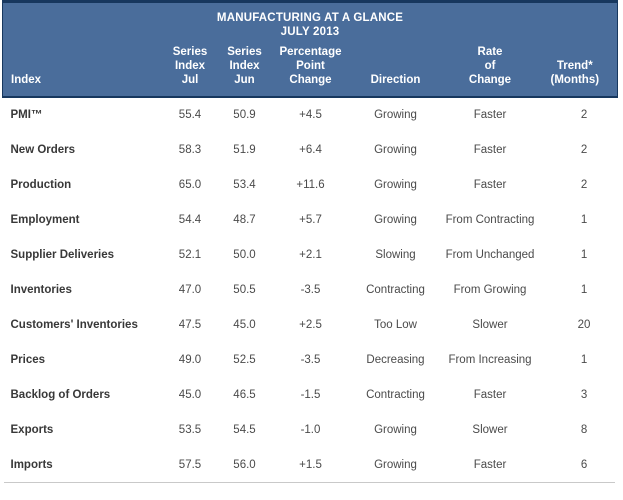 This screenshot has height=500, width=623. Describe the element at coordinates (26, 115) in the screenshot. I see `cell-index-name: PMI™` at that location.